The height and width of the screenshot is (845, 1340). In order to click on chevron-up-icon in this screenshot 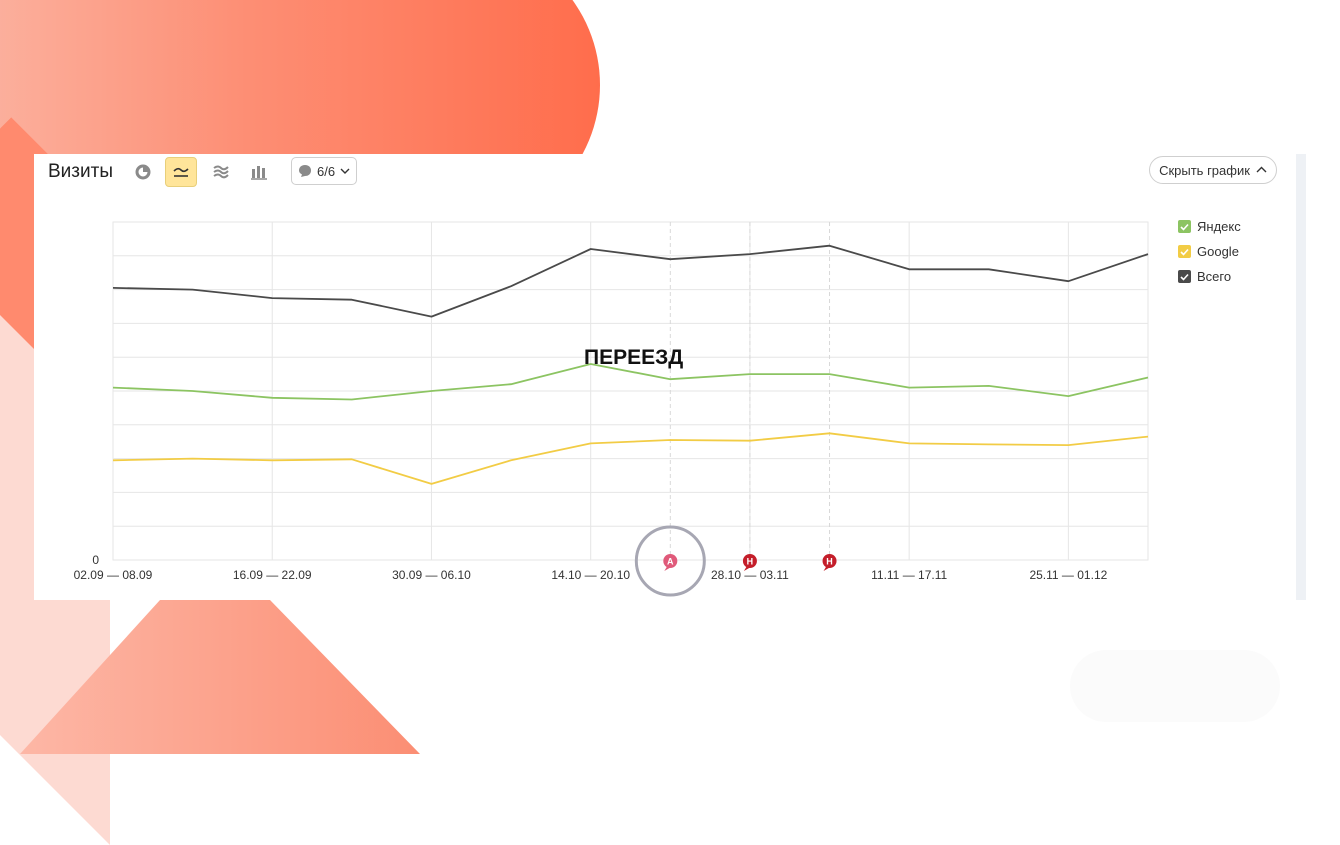, I will do `click(1261, 169)`.